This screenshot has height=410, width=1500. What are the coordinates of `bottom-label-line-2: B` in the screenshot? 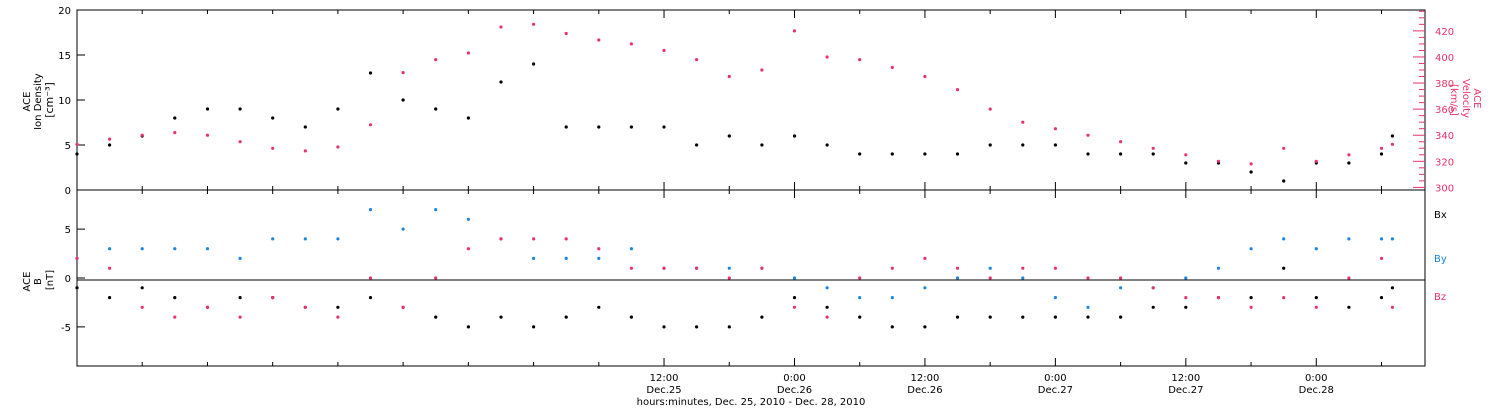 It's located at (38, 281).